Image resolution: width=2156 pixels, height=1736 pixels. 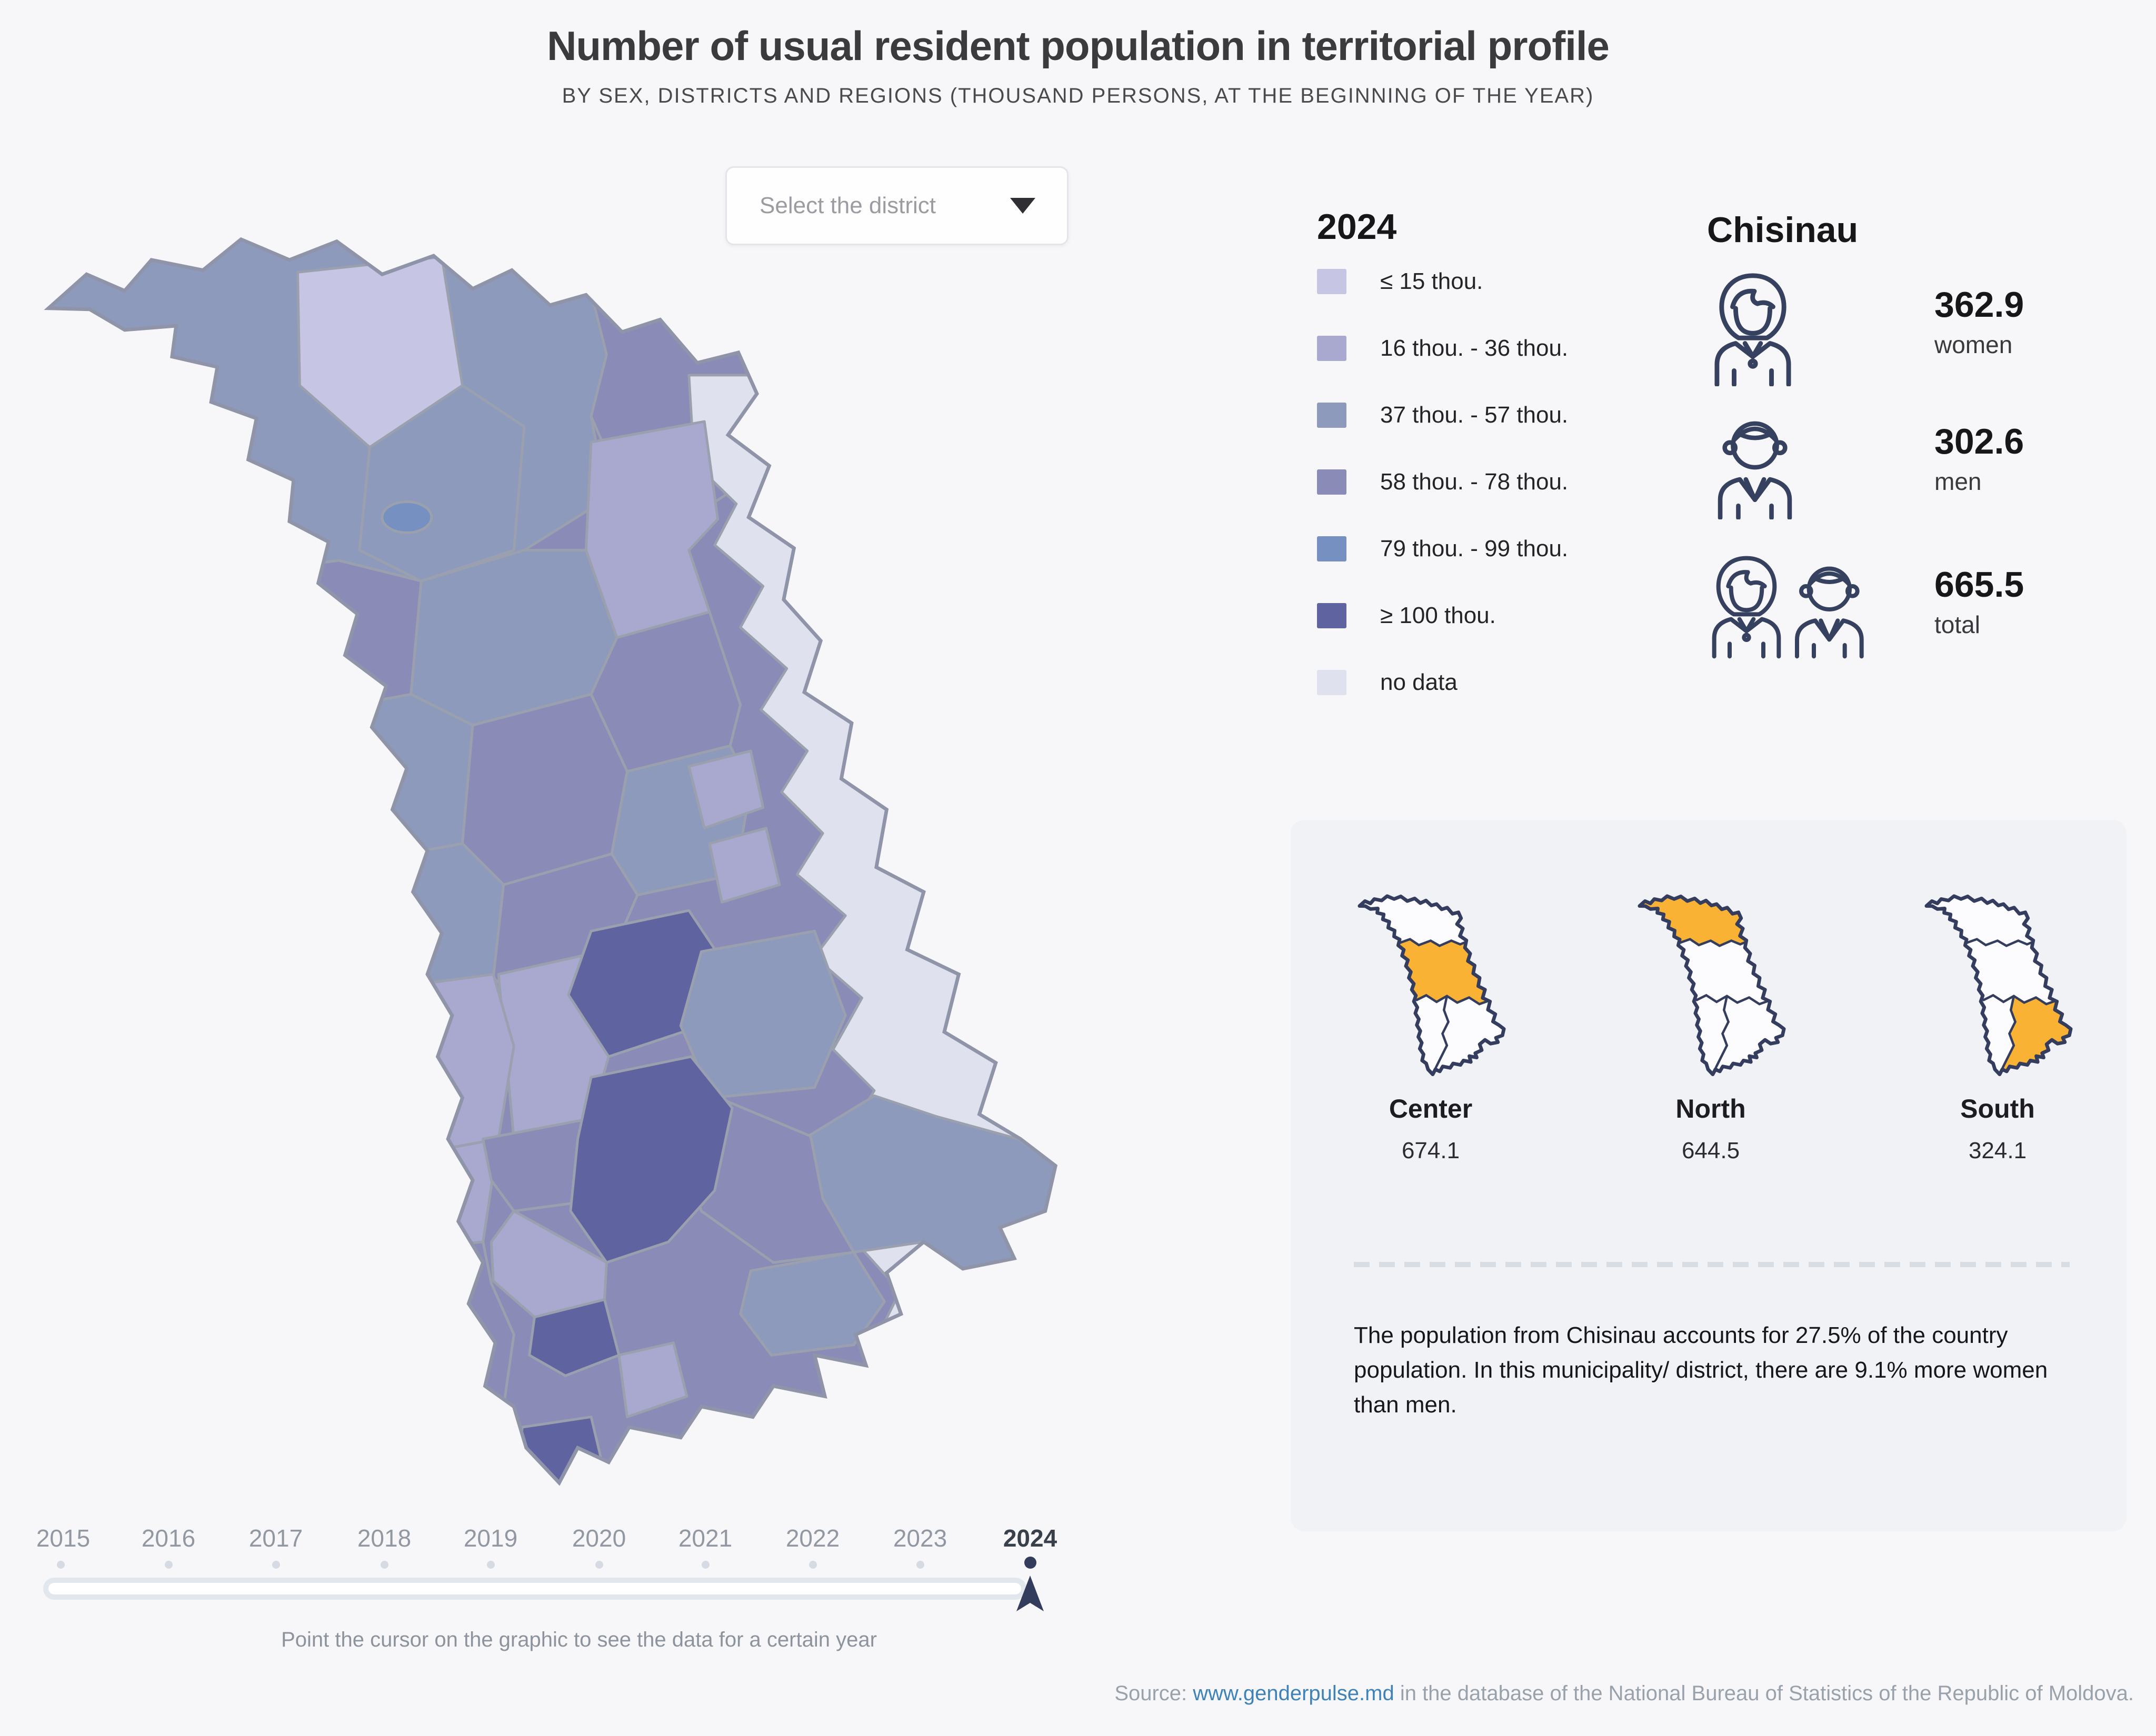 What do you see at coordinates (490, 1538) in the screenshot?
I see `year-2019: 2019` at bounding box center [490, 1538].